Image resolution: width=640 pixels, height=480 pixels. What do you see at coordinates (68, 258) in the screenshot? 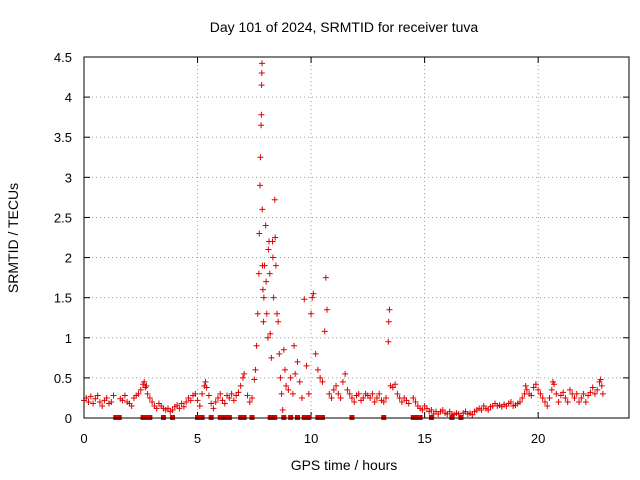
I see `y-tick-label: 2` at bounding box center [68, 258].